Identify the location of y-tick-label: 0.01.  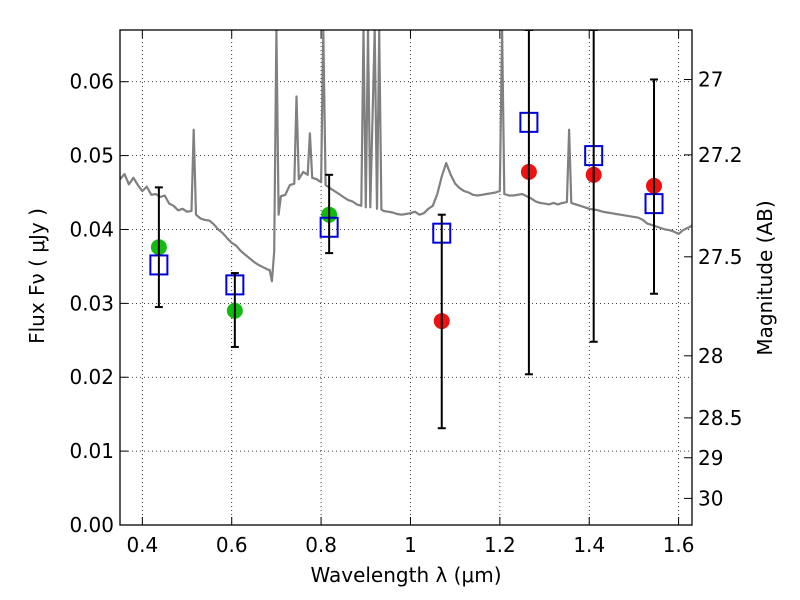
(91, 451).